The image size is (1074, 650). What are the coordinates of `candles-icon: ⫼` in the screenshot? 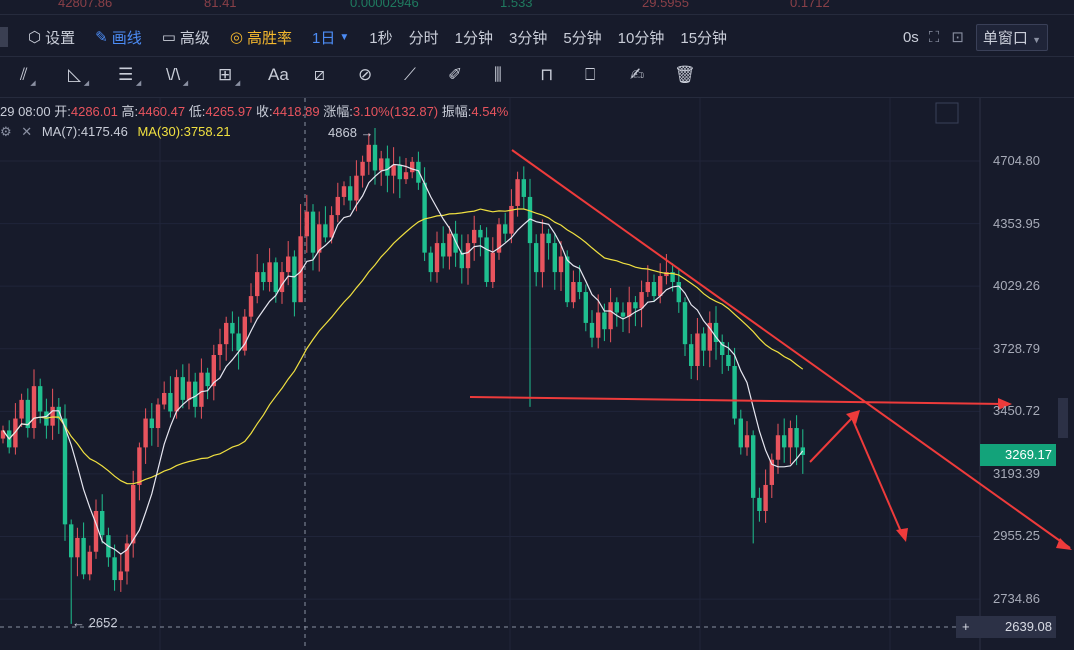 It's located at (498, 74).